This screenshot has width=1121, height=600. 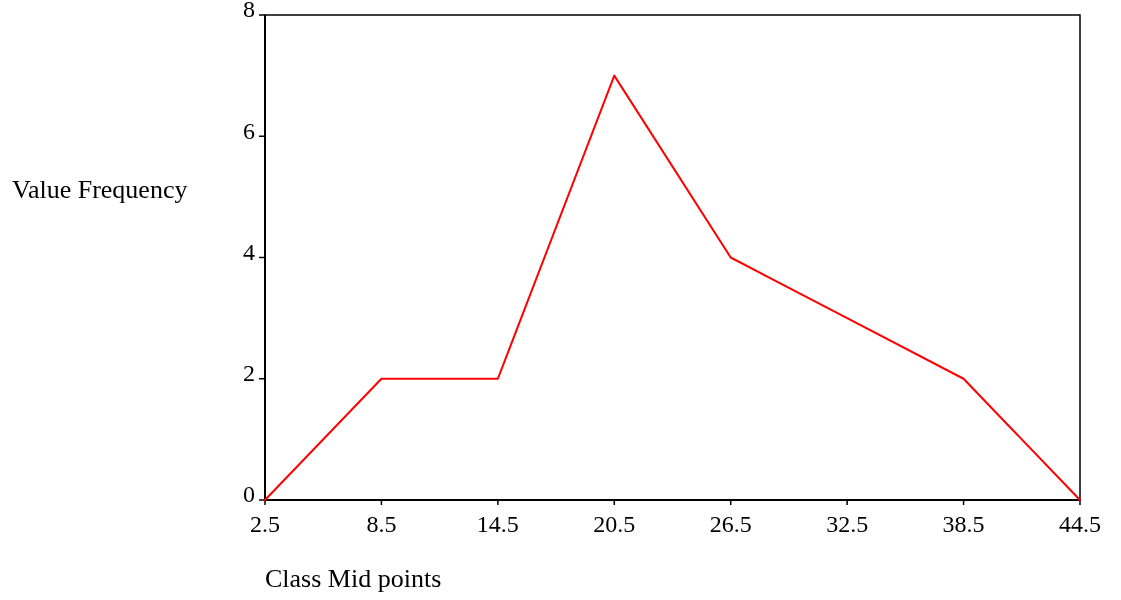 I want to click on x-tick-label: 38.5, so click(x=963, y=524).